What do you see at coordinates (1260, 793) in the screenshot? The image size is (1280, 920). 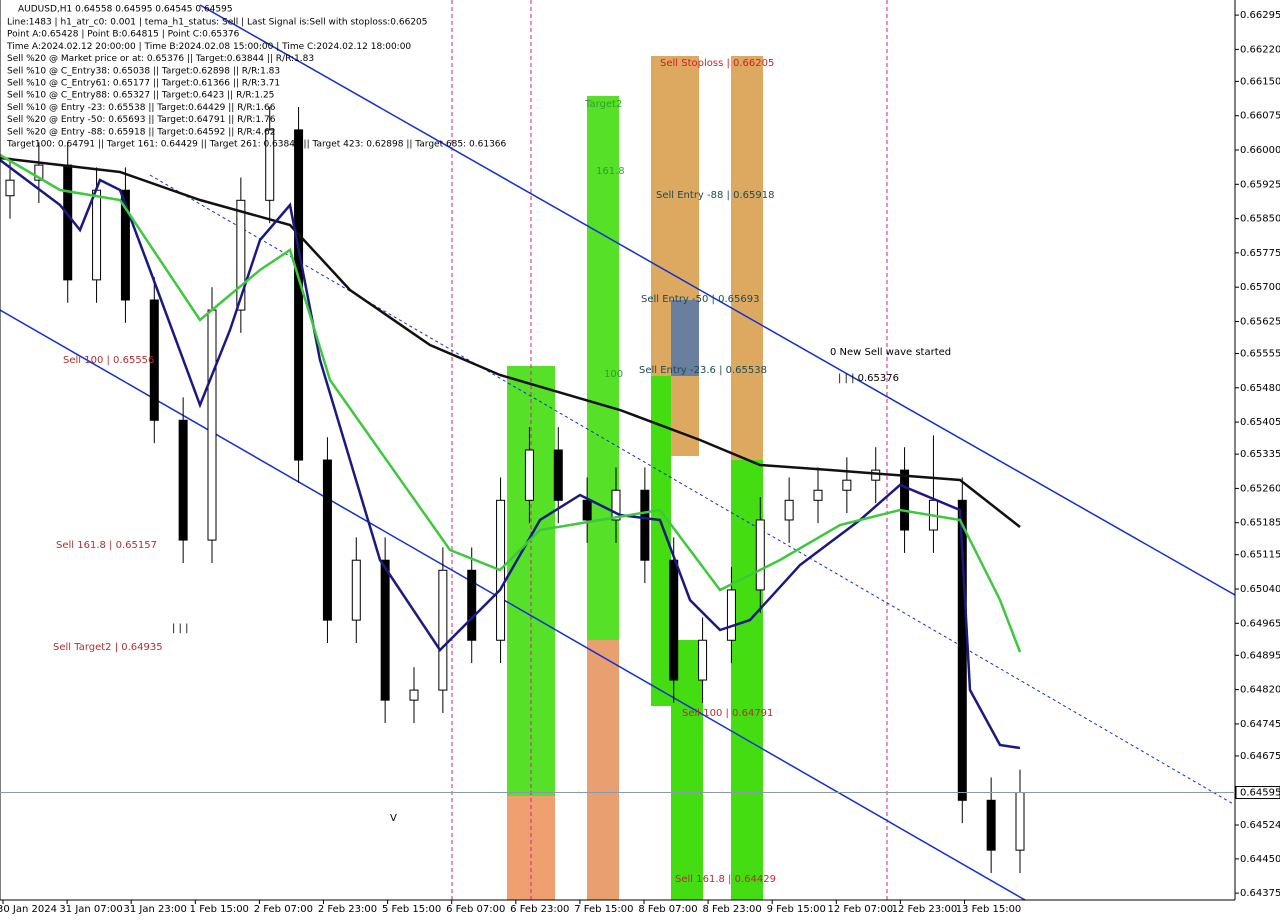 I see `last-price-label: 0.64595` at bounding box center [1260, 793].